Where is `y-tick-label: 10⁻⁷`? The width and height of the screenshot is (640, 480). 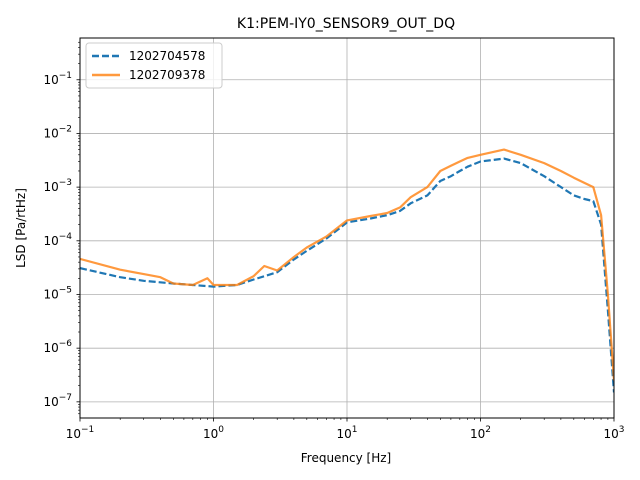
y-tick-label: 10⁻⁷ is located at coordinates (57, 401).